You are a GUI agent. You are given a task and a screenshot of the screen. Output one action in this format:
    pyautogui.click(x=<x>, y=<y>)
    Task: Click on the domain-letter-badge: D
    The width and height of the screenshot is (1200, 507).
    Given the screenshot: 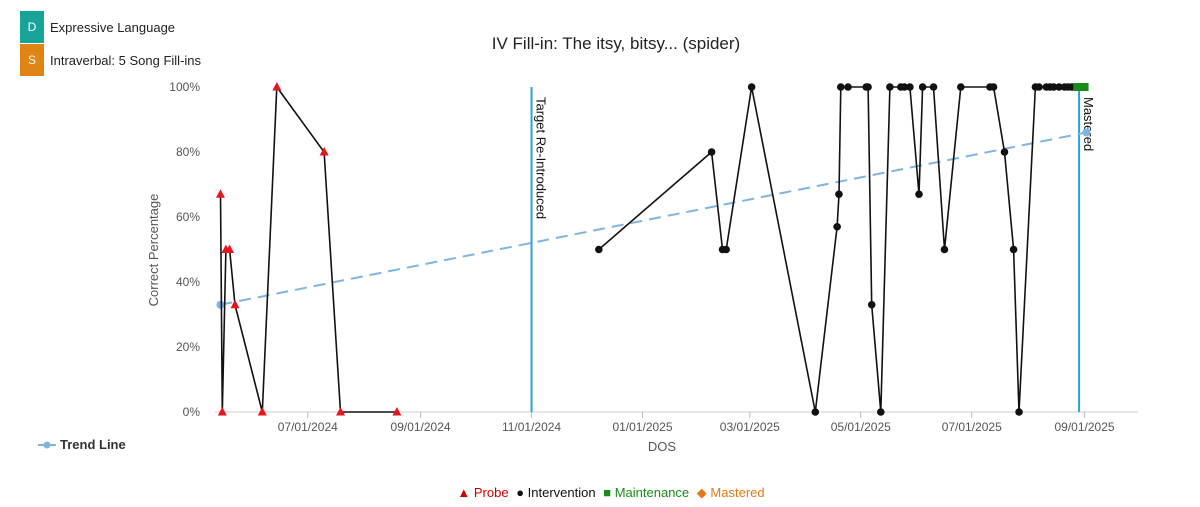 What is the action you would take?
    pyautogui.click(x=32, y=27)
    